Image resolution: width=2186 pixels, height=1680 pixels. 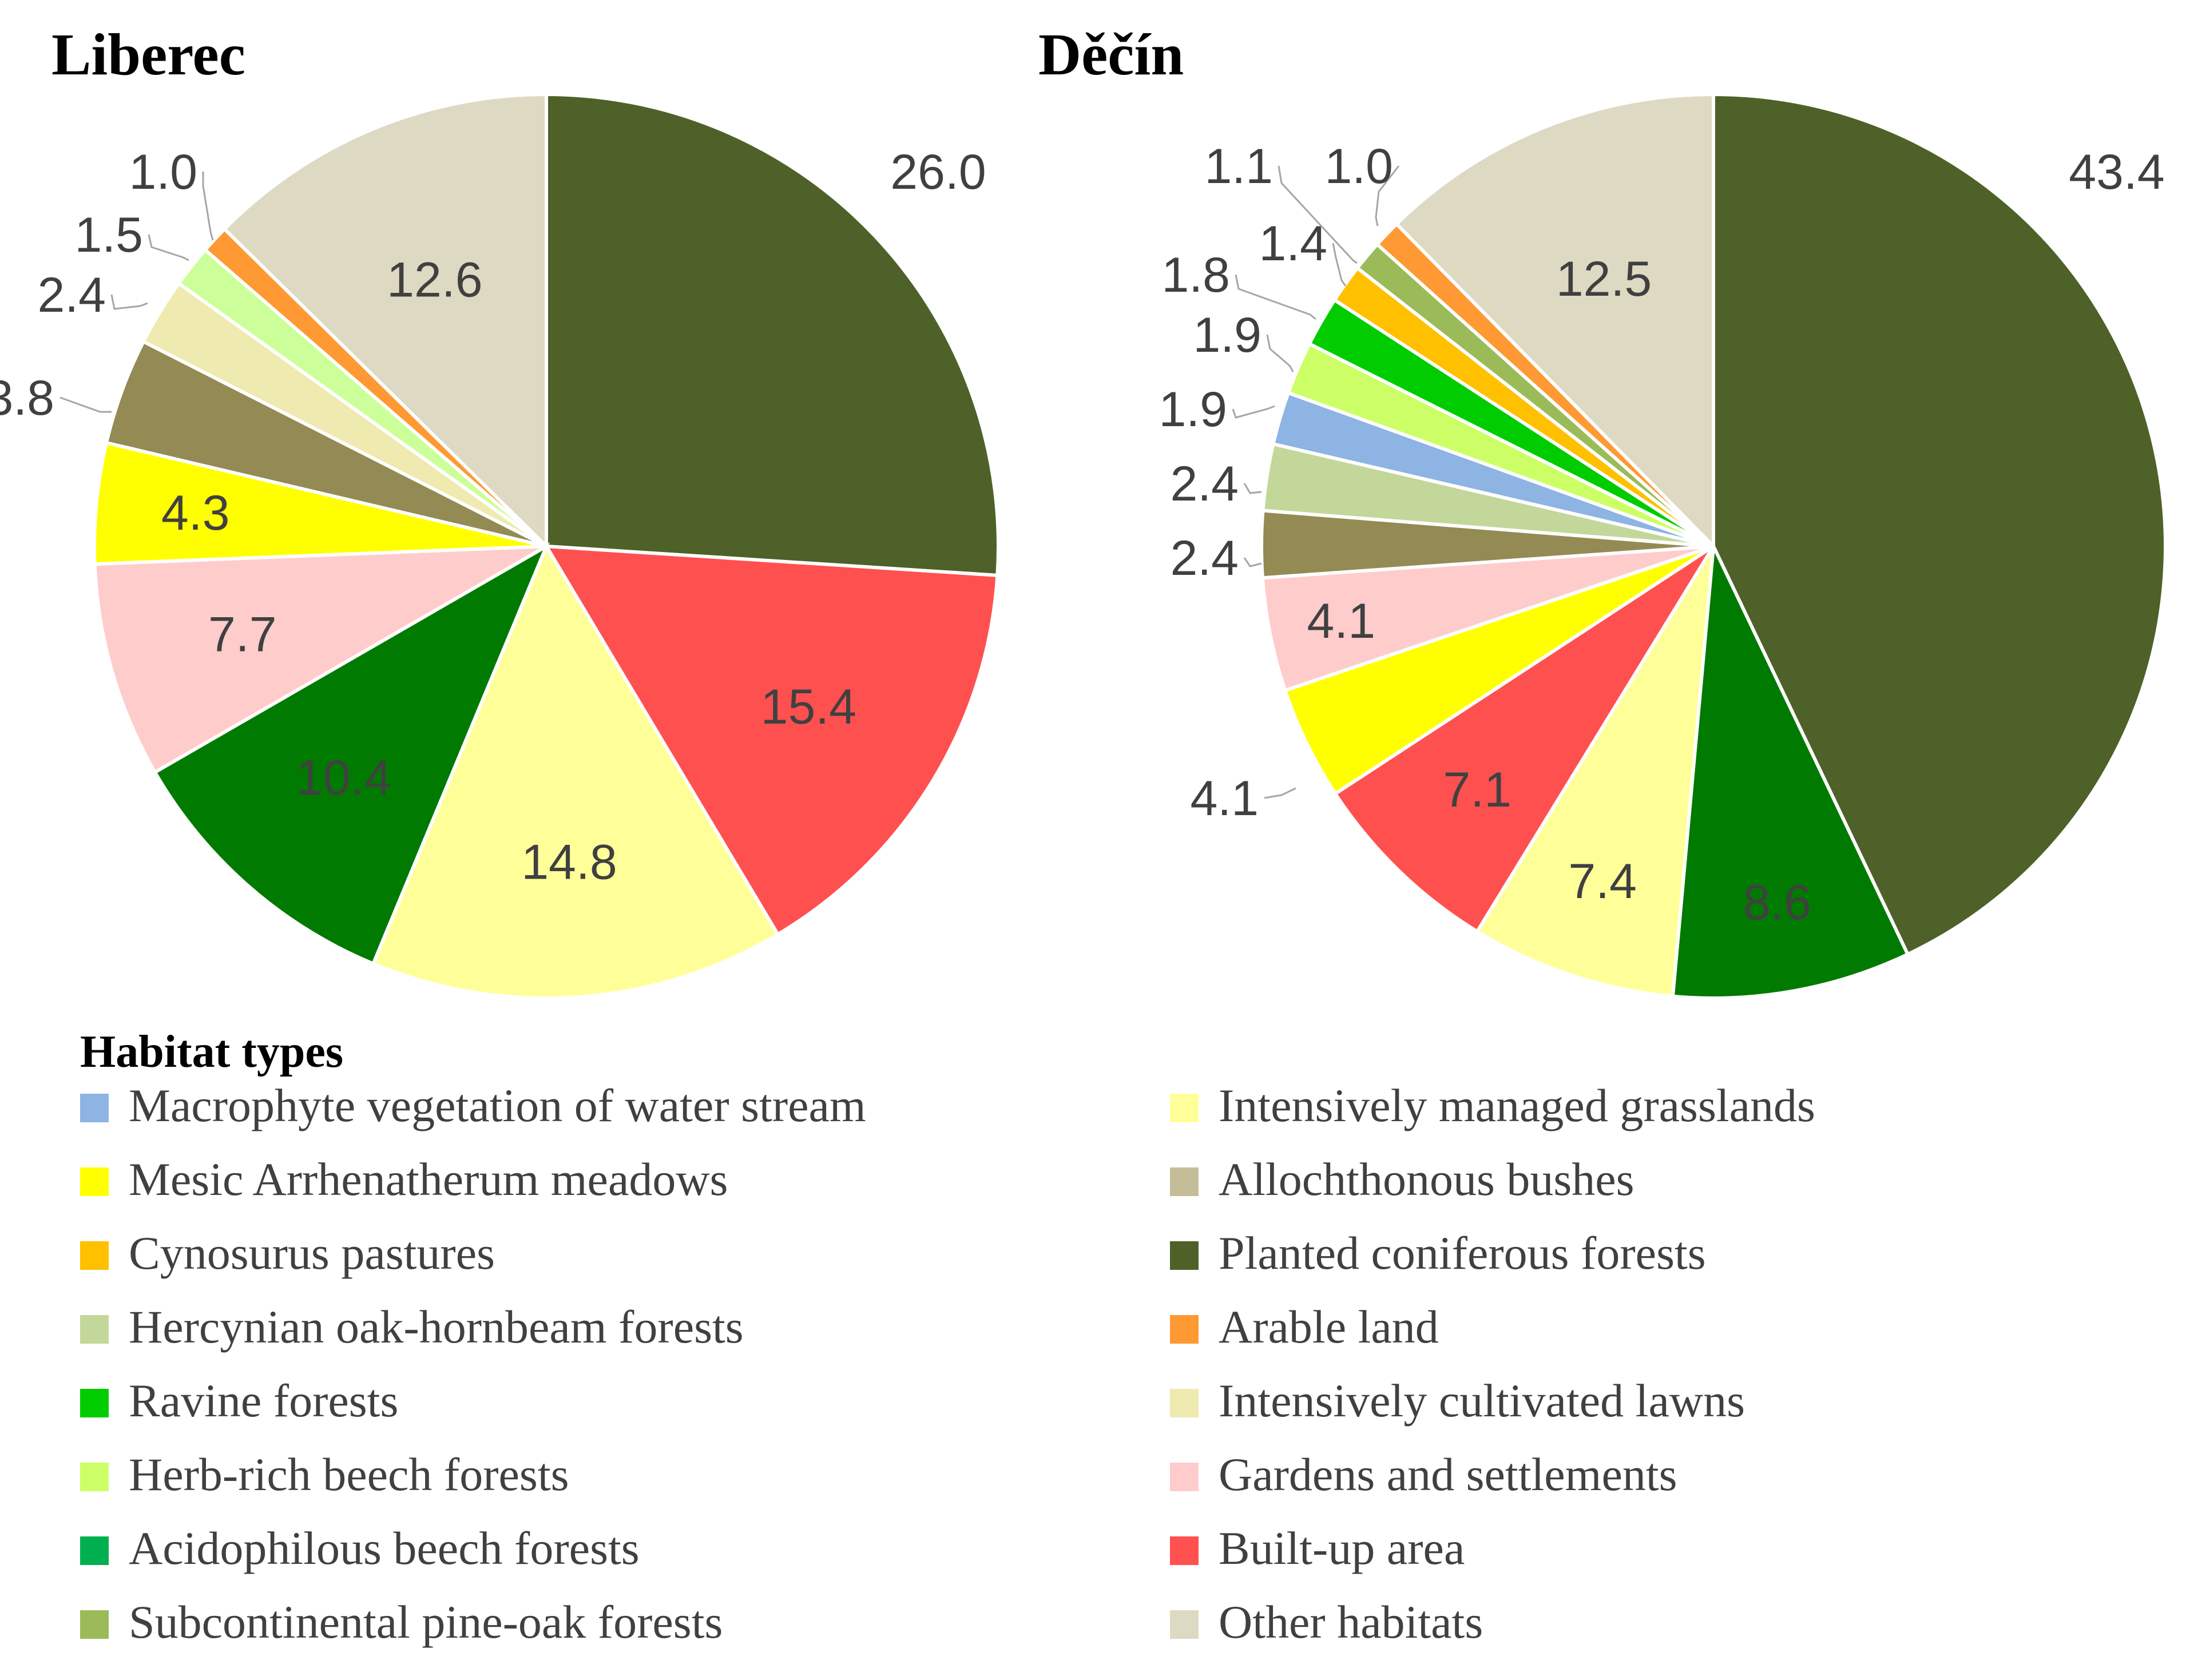 What do you see at coordinates (349, 1474) in the screenshot?
I see `legend-item-herb-rich-beech-forests: Herb-rich beech forests` at bounding box center [349, 1474].